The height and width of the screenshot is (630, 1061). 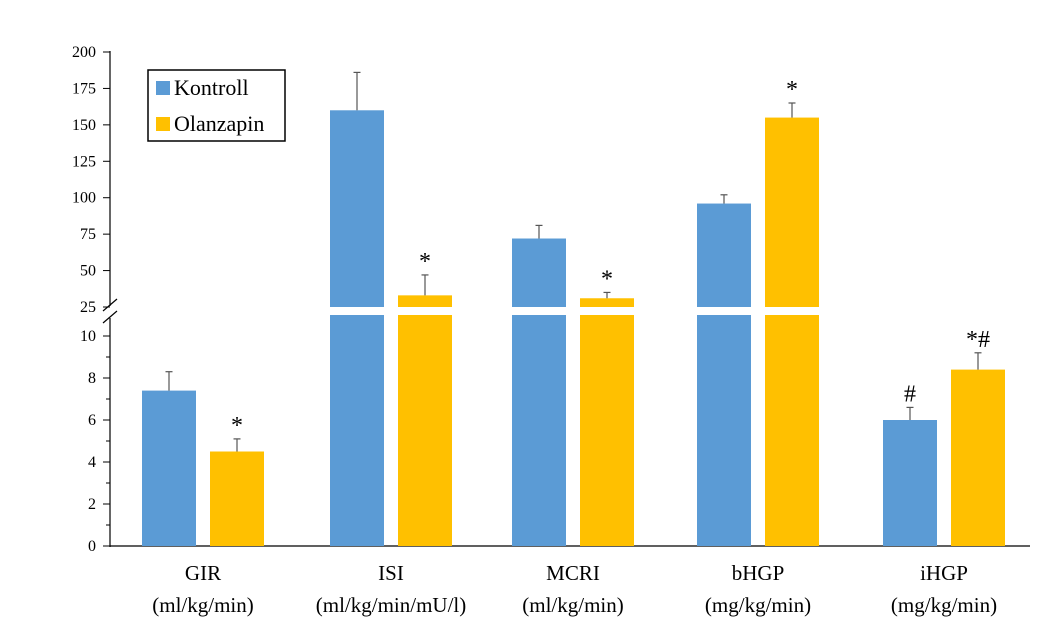 I want to click on y-tick-label: 100, so click(x=84, y=198).